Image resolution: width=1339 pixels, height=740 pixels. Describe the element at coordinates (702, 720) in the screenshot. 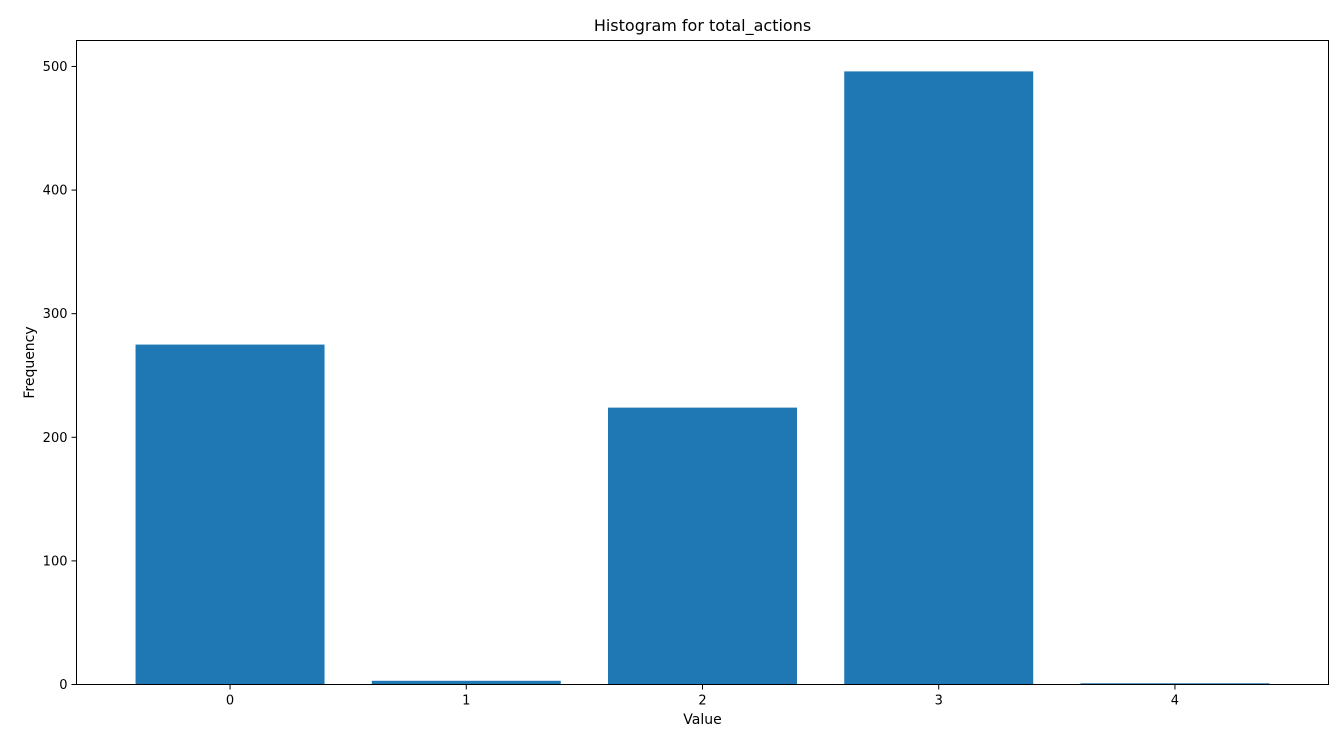

I see `x-axis-label: Value` at that location.